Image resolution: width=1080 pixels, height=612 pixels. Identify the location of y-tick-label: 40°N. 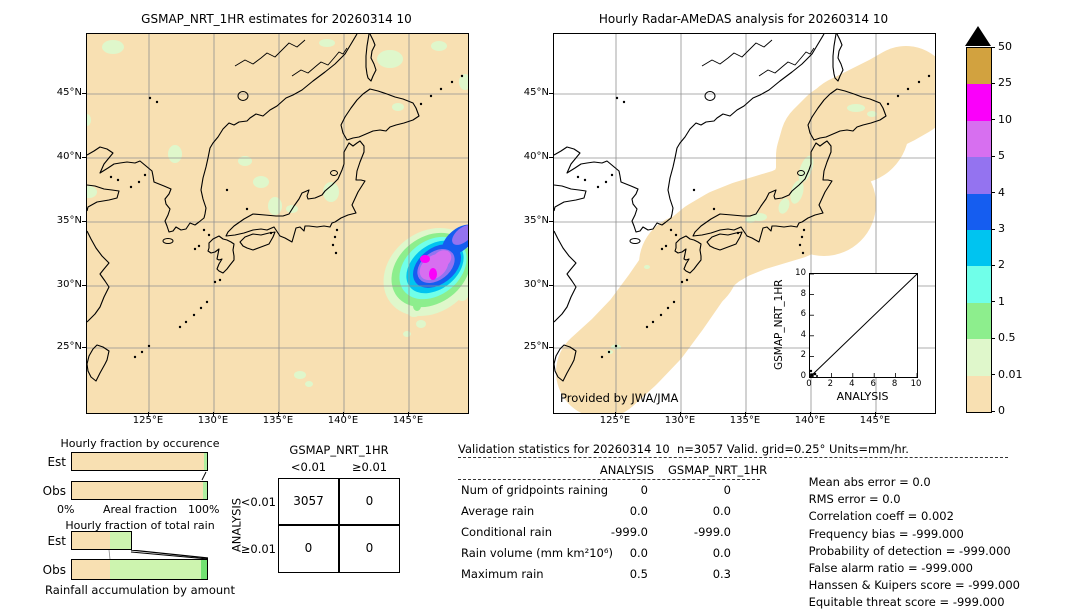
(536, 156).